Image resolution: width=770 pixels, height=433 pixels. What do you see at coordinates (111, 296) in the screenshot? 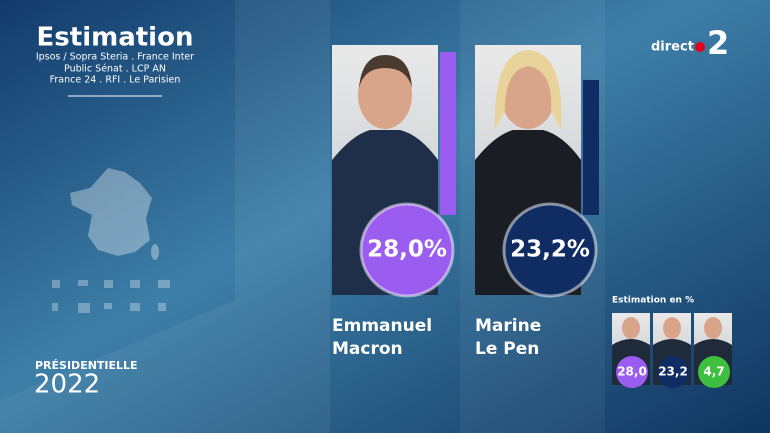
I see `overseas` at bounding box center [111, 296].